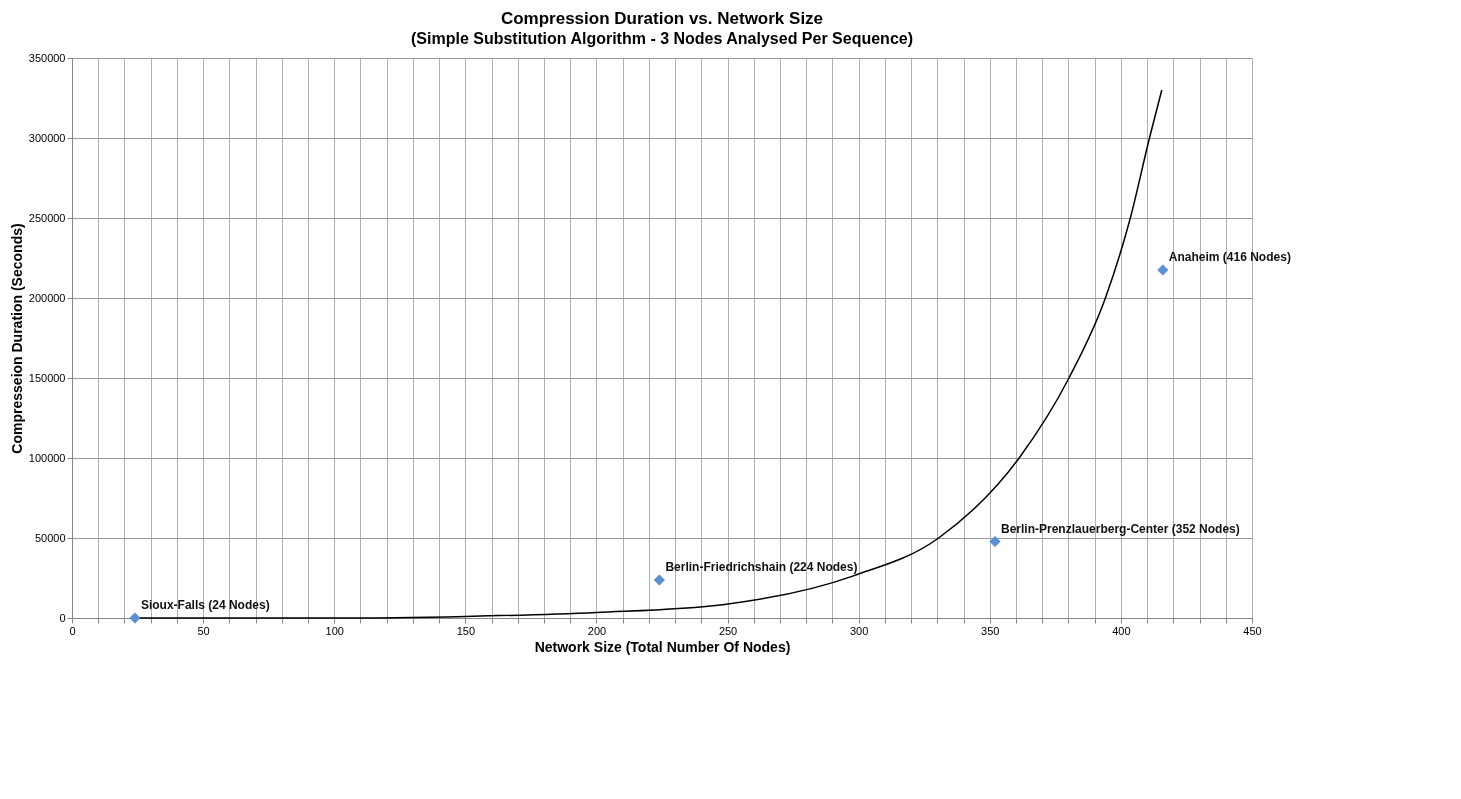  Describe the element at coordinates (662, 18) in the screenshot. I see `chart-title: Compression Duration vs. Network Size` at that location.